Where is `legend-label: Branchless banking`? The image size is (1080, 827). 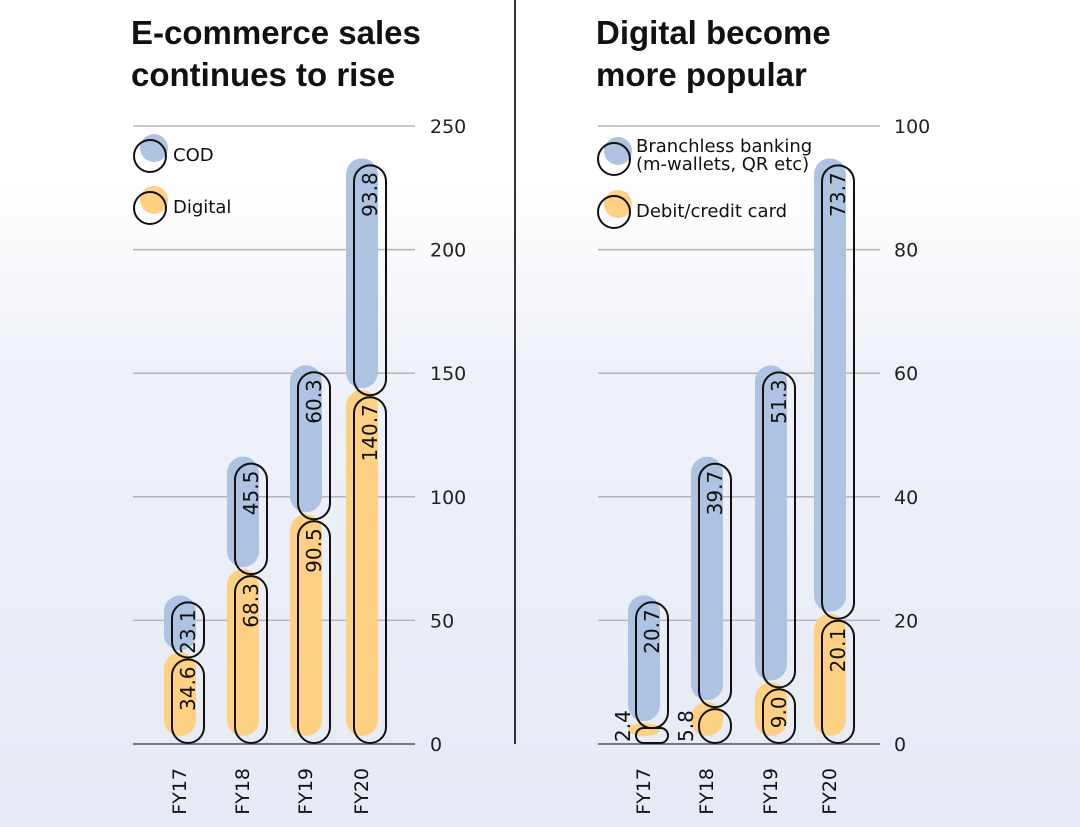 legend-label: Branchless banking is located at coordinates (724, 146).